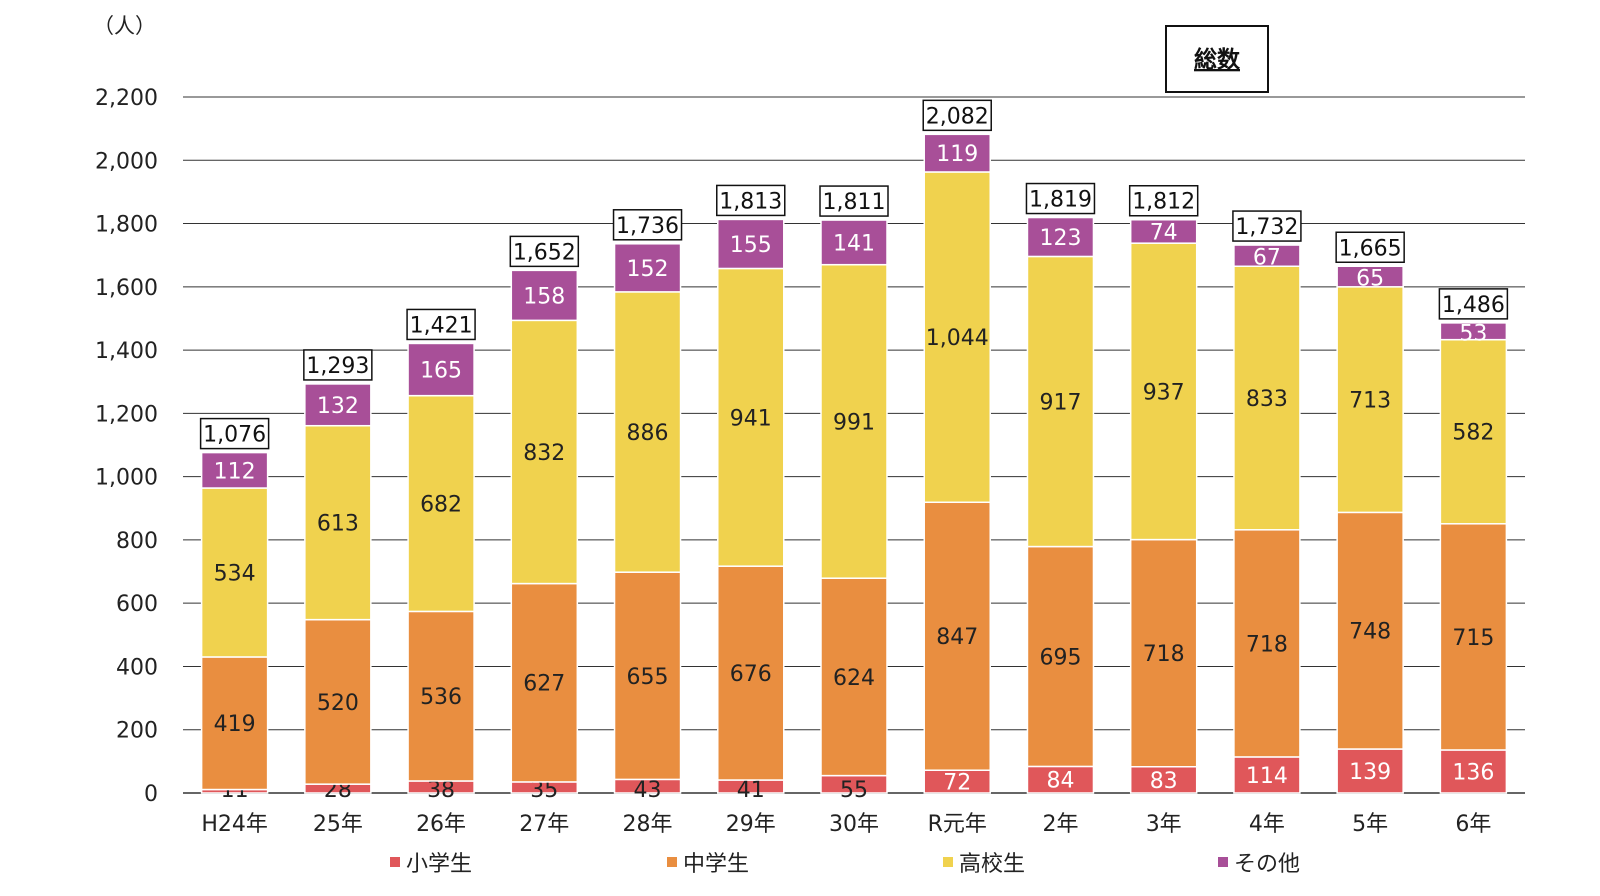  Describe the element at coordinates (648, 790) in the screenshot. I see `data-label-小学生-4: 43` at that location.